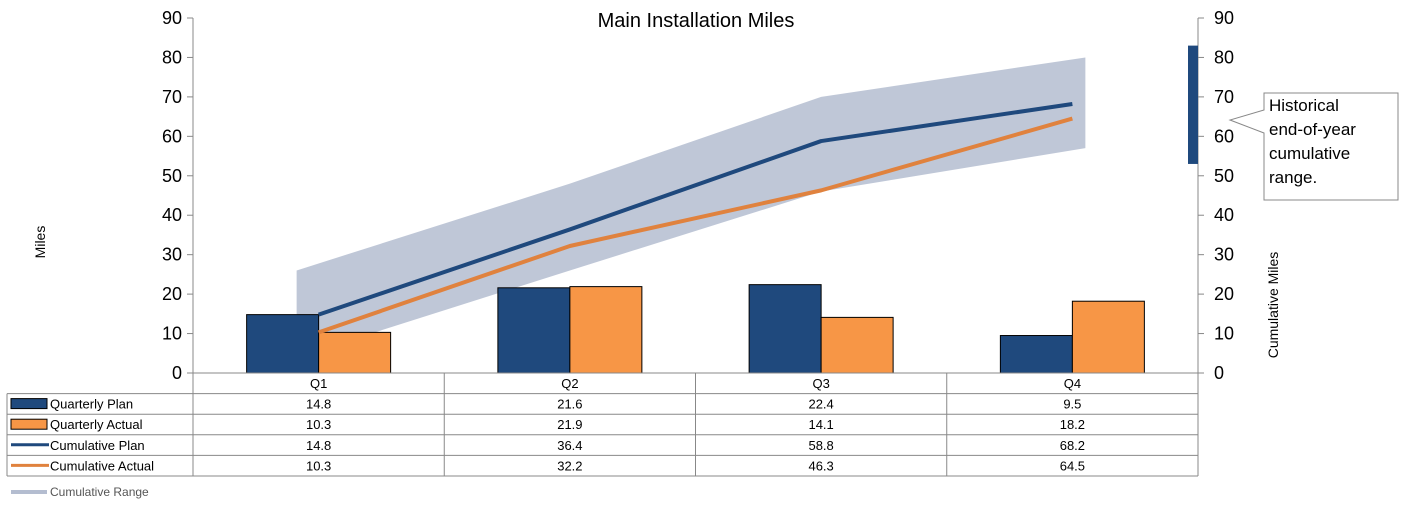 This screenshot has height=519, width=1408. What do you see at coordinates (172, 334) in the screenshot?
I see `y-tick-label: 10` at bounding box center [172, 334].